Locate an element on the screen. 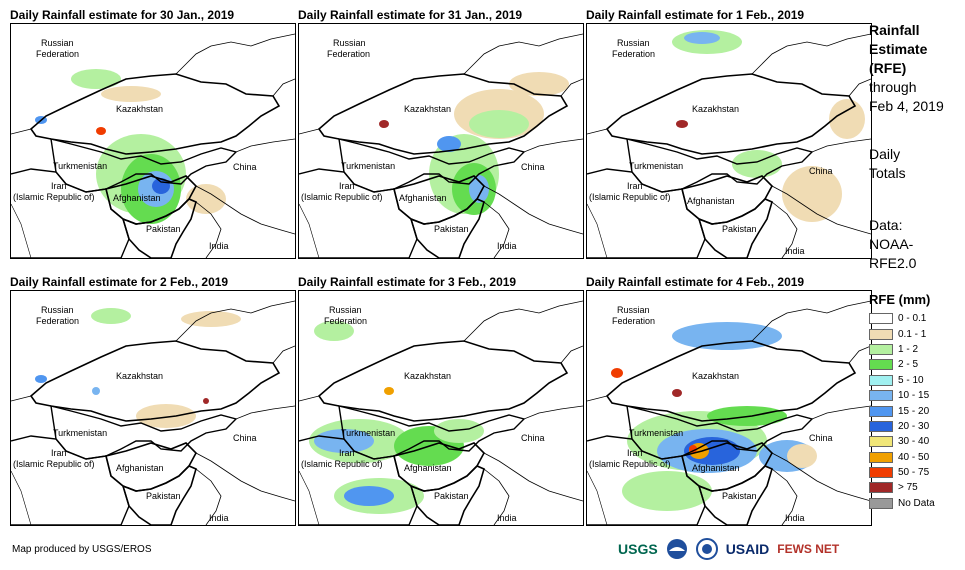  legend-label: 5 - 10 is located at coordinates (911, 380).